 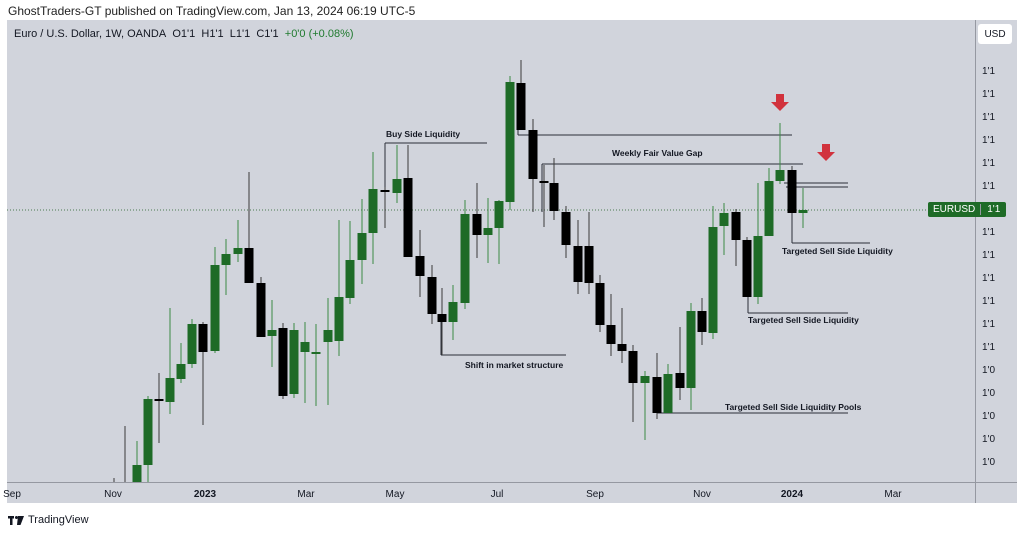 I want to click on time-tick-label: 2024, so click(x=792, y=494).